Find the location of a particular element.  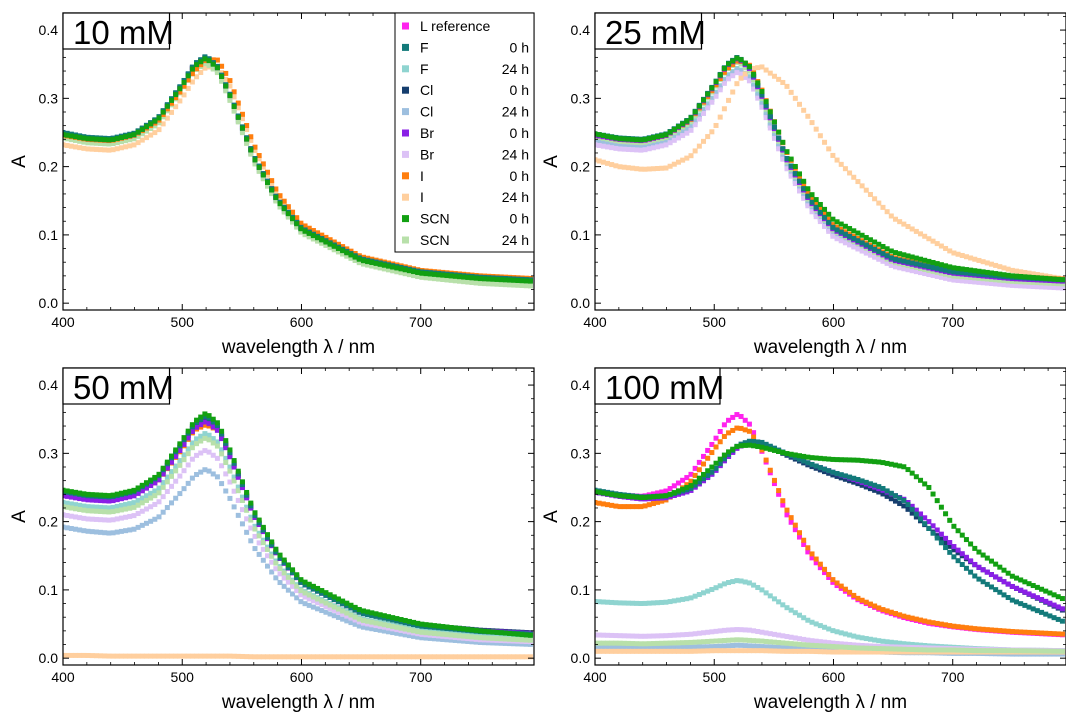

x-tick-label: 500 is located at coordinates (183, 322).